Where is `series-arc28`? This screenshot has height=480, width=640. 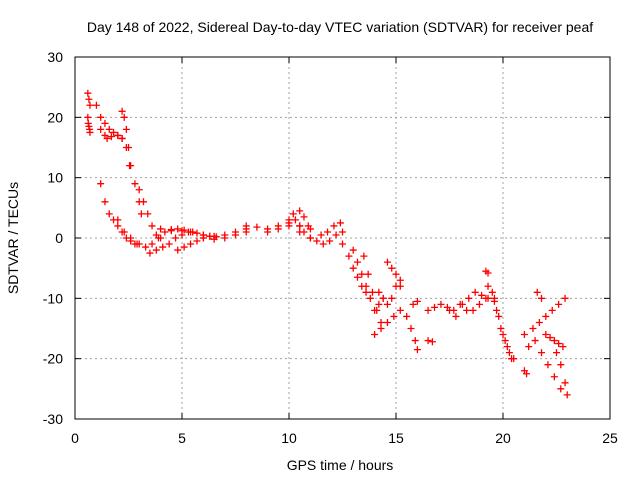
series-arc28 is located at coordinates (430, 341).